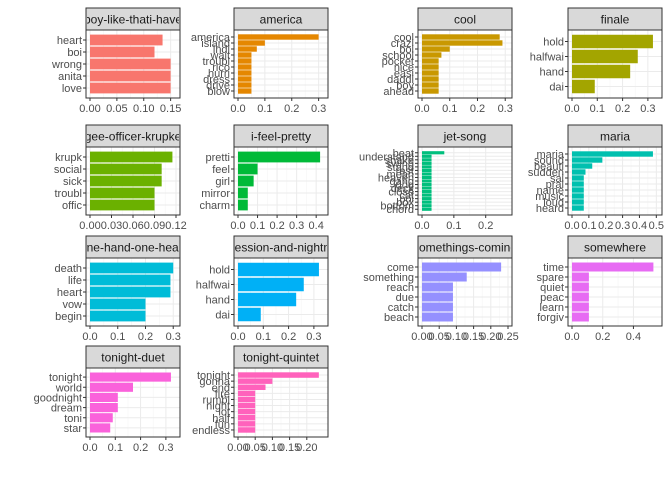 Image resolution: width=672 pixels, height=480 pixels. Describe the element at coordinates (214, 206) in the screenshot. I see `y-tick-label: charm` at that location.